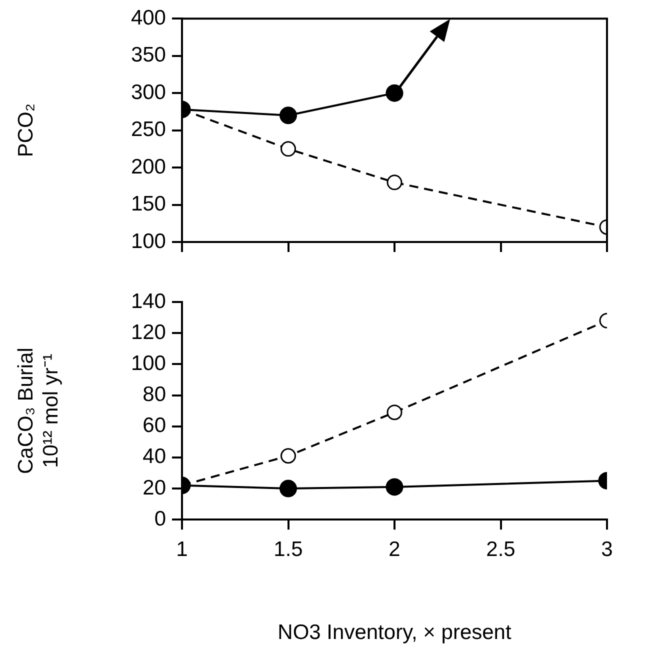 The image size is (647, 660). I want to click on y-tick-label: 250, so click(148, 130).